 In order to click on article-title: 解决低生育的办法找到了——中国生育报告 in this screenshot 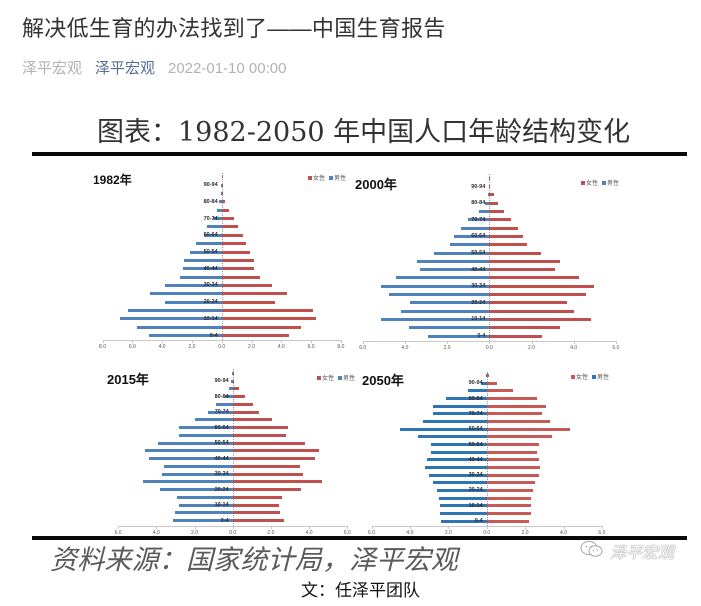, I will do `click(234, 28)`.